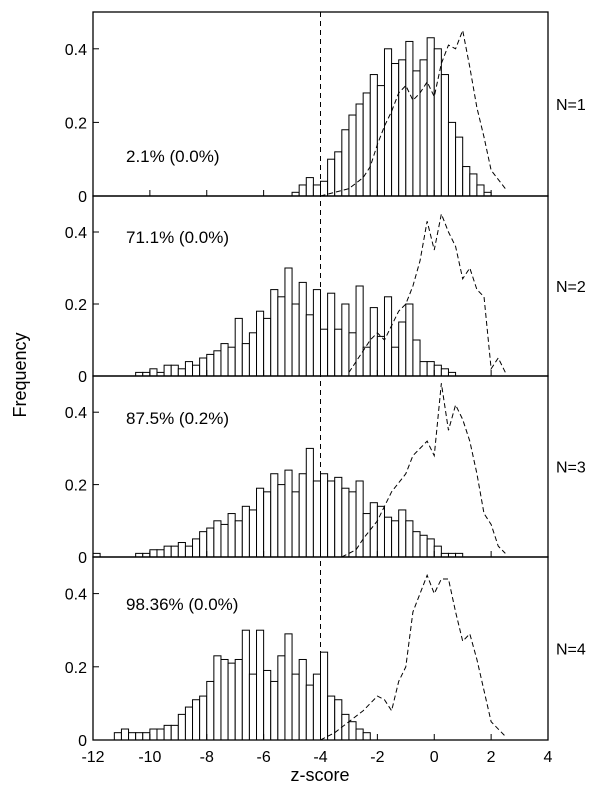 The height and width of the screenshot is (785, 595). I want to click on panel-label: N=1, so click(571, 105).